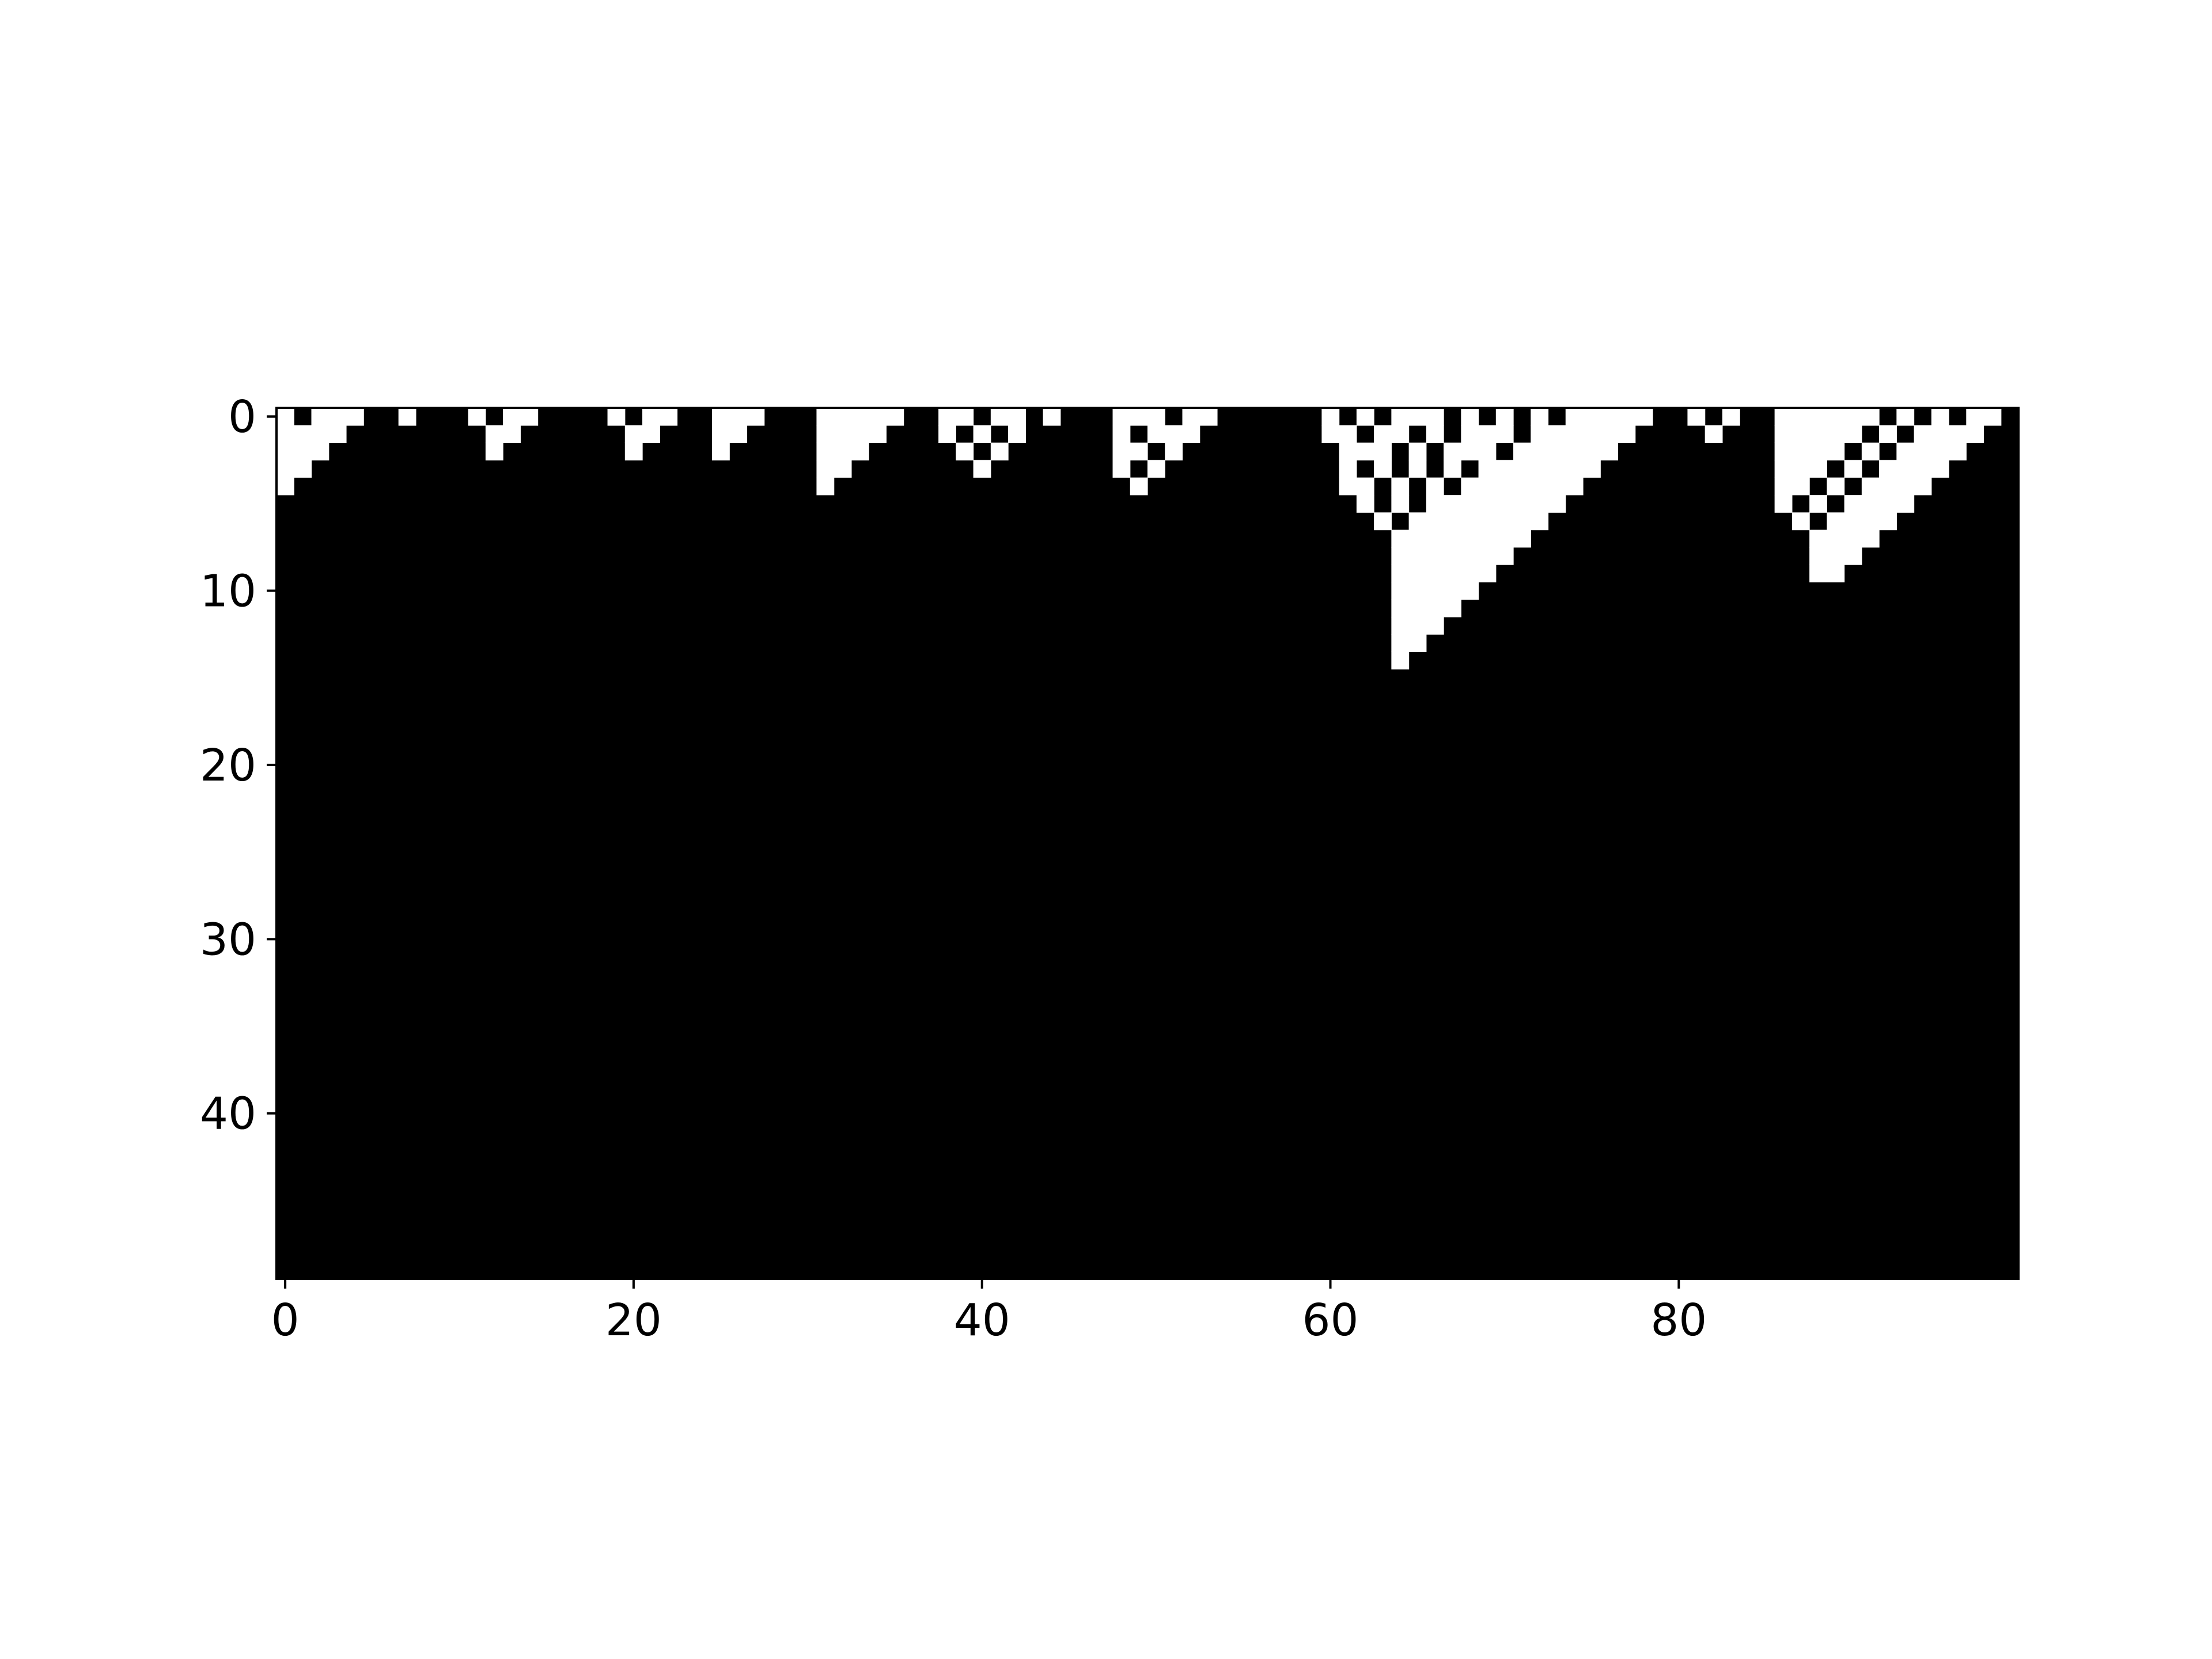 This screenshot has height=1659, width=2212. Describe the element at coordinates (1678, 1320) in the screenshot. I see `x-tick-label: 80` at that location.